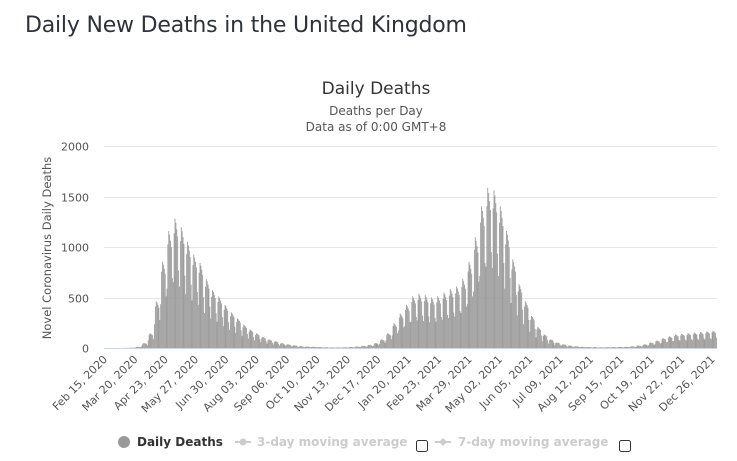 The height and width of the screenshot is (461, 737). Describe the element at coordinates (521, 442) in the screenshot. I see `legend-item-7-day-average: 7-day moving average` at that location.